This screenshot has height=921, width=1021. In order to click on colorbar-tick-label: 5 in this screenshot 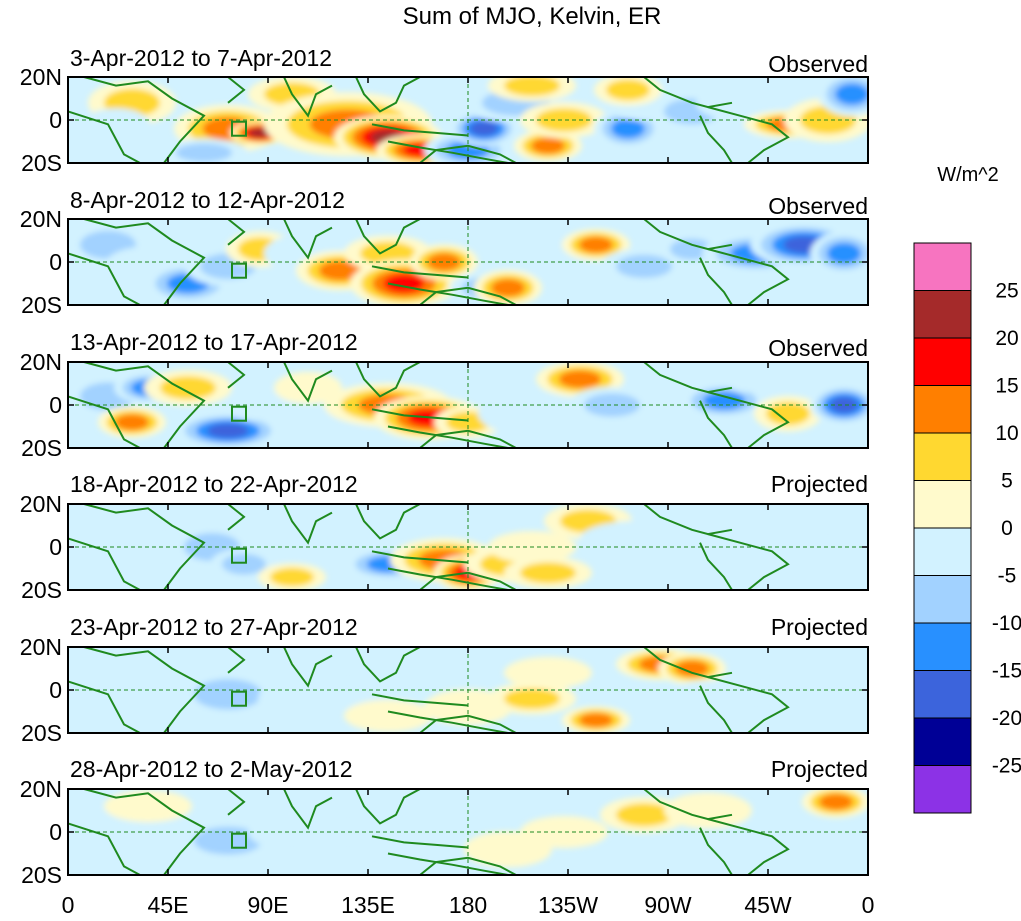, I will do `click(1007, 481)`.